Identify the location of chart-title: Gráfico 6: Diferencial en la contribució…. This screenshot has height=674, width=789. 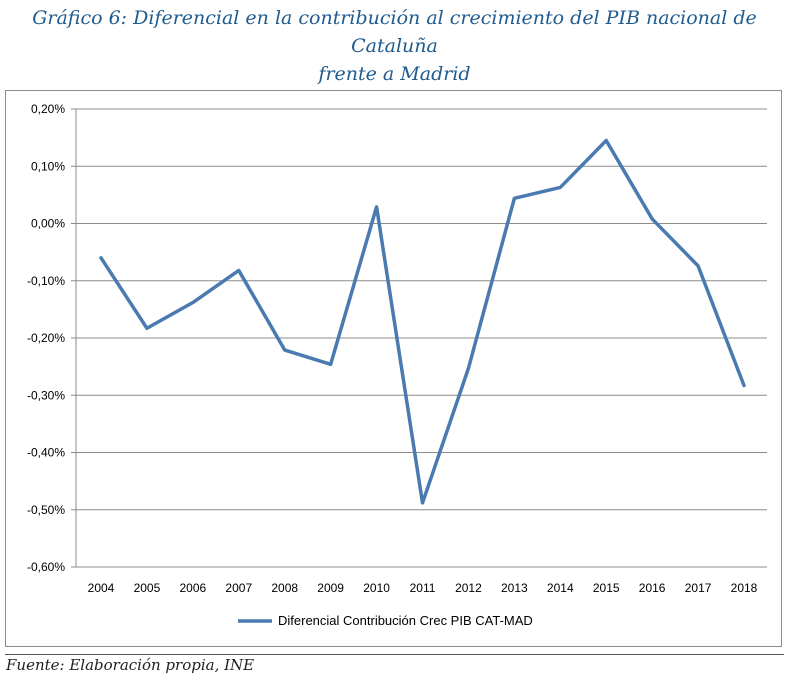
(394, 46).